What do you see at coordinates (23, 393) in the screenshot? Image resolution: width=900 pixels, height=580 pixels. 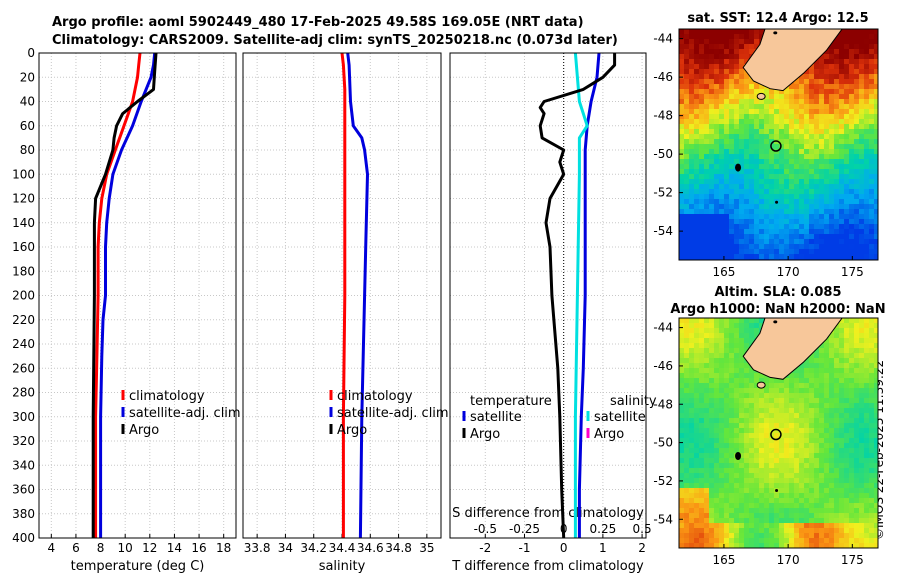 I see `y-tick-label: 280` at bounding box center [23, 393].